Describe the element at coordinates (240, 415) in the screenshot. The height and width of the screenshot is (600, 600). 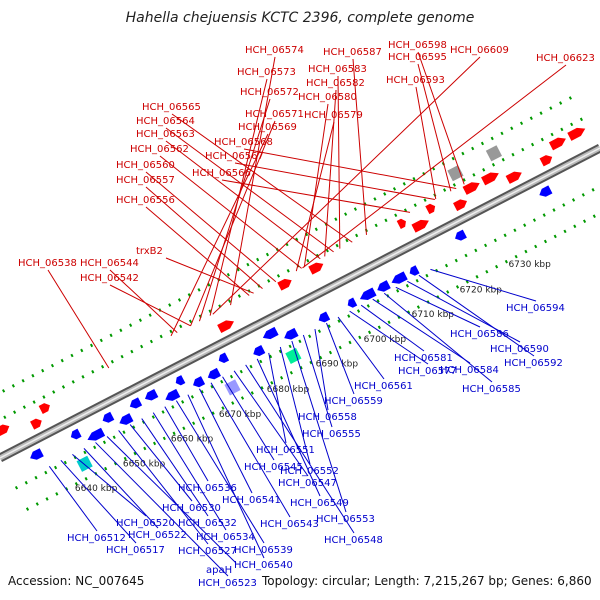
I see `scale-tick-label: 6670 kbp` at that location.